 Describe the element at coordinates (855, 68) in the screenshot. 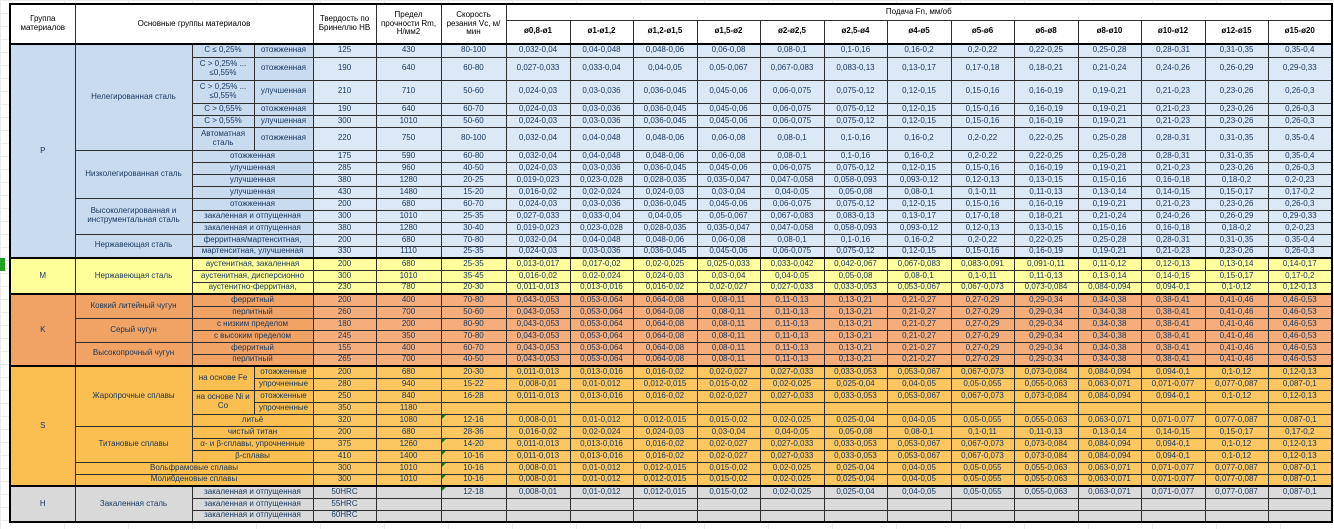

I see `cell-feed-5: 0,083-0,13` at that location.